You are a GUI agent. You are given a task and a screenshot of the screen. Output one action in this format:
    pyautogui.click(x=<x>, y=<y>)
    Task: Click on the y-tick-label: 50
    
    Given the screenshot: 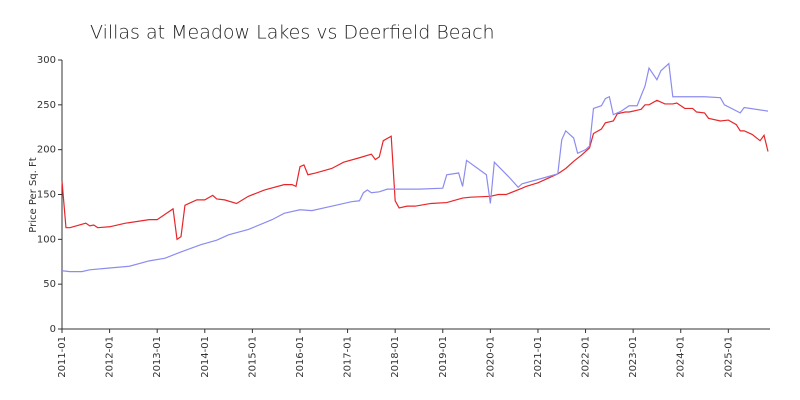 What is the action you would take?
    pyautogui.click(x=49, y=284)
    